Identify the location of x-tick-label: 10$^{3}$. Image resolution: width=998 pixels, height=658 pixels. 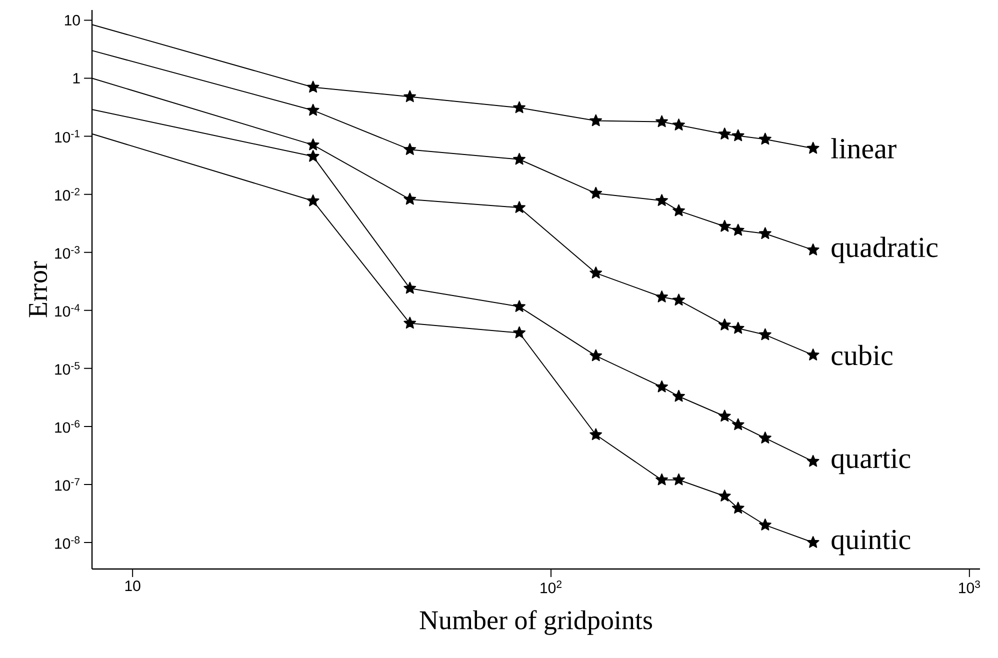
(969, 587).